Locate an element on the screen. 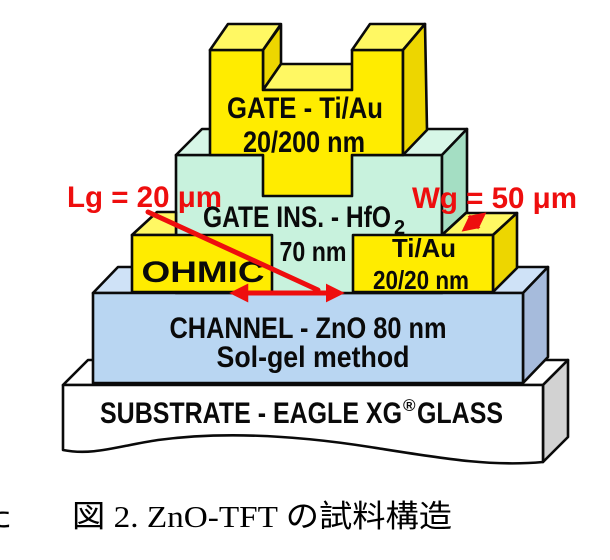 Image resolution: width=610 pixels, height=560 pixels. substrate-front-face is located at coordinates (303, 424).